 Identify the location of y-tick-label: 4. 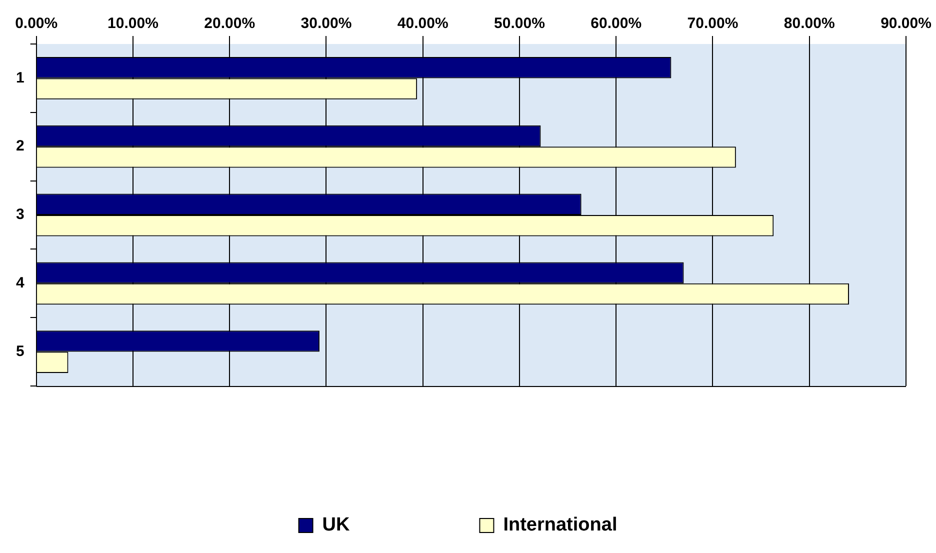
(20, 283).